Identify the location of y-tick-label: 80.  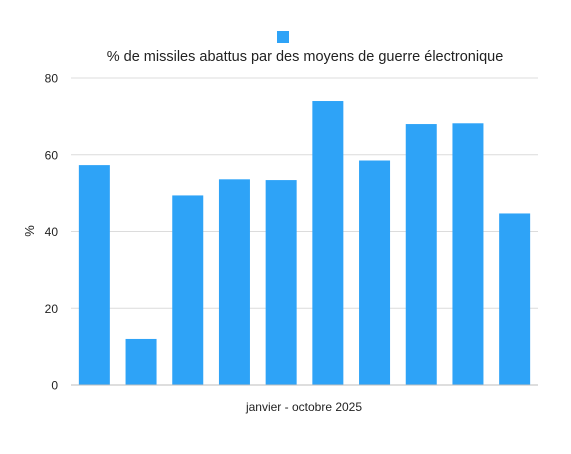
(52, 79).